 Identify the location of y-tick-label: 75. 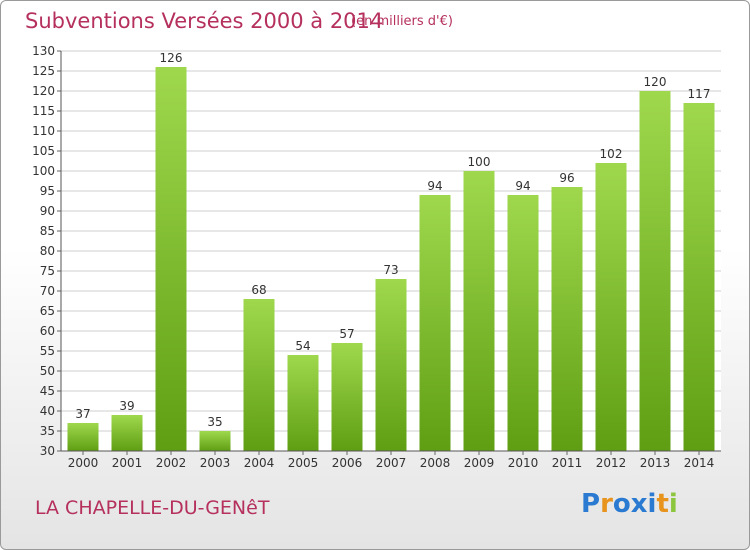
(47, 271).